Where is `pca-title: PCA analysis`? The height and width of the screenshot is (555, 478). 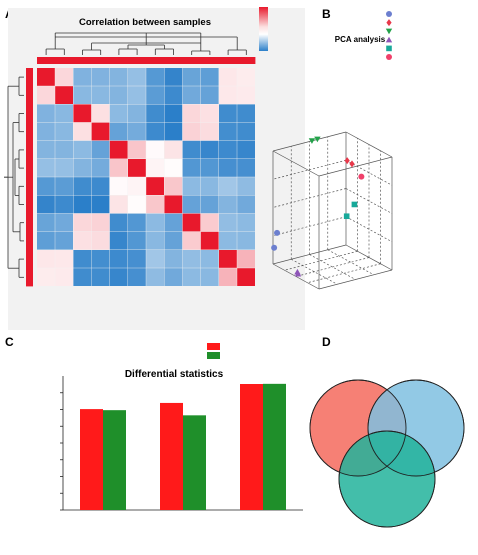
pca-title: PCA analysis is located at coordinates (360, 39).